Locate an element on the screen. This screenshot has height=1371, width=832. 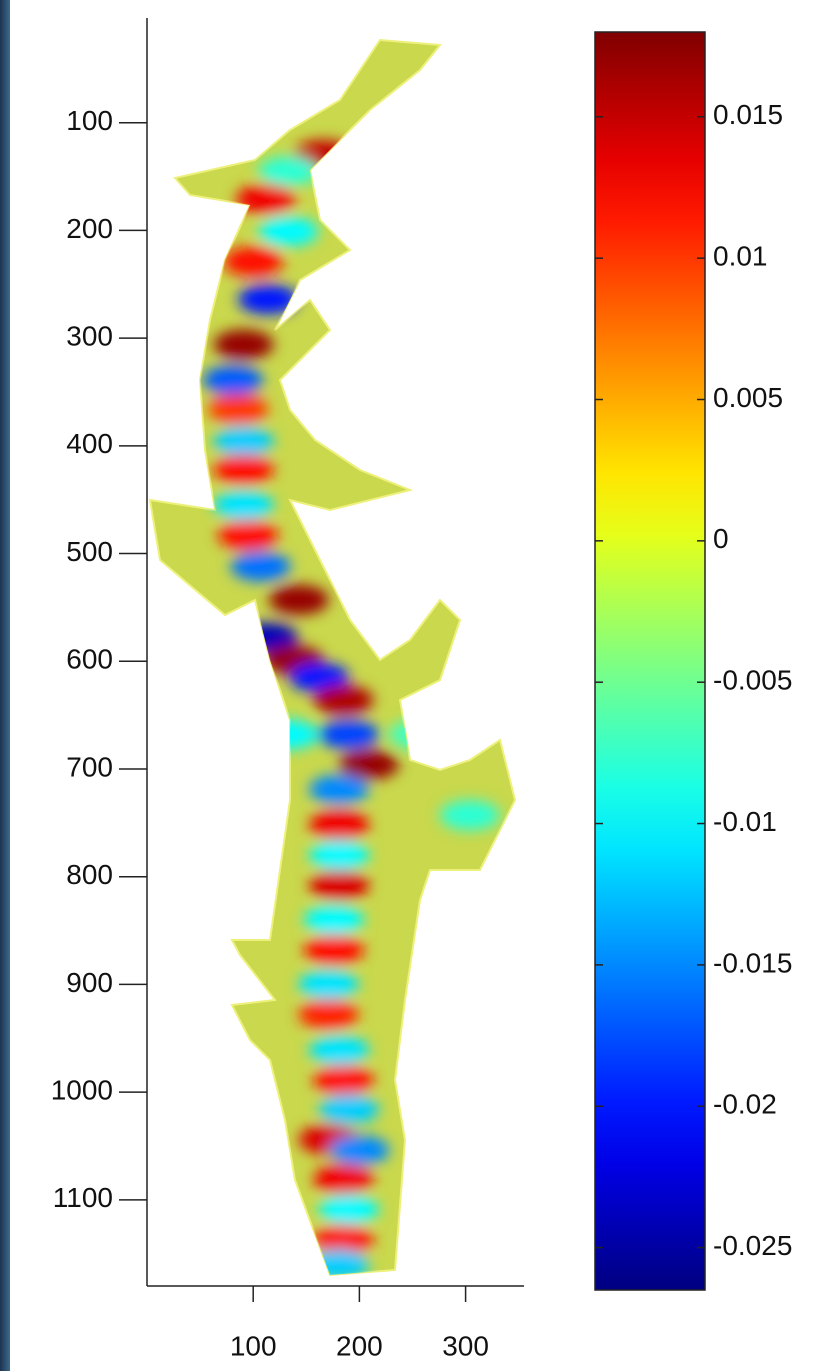
y-tick-label: 1100 is located at coordinates (83, 1197).